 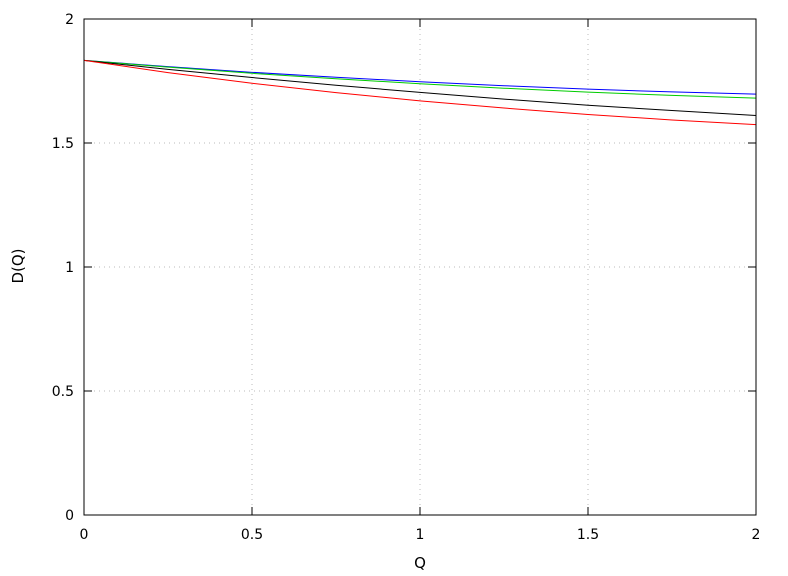 I want to click on x-tick-label: 1, so click(x=420, y=535).